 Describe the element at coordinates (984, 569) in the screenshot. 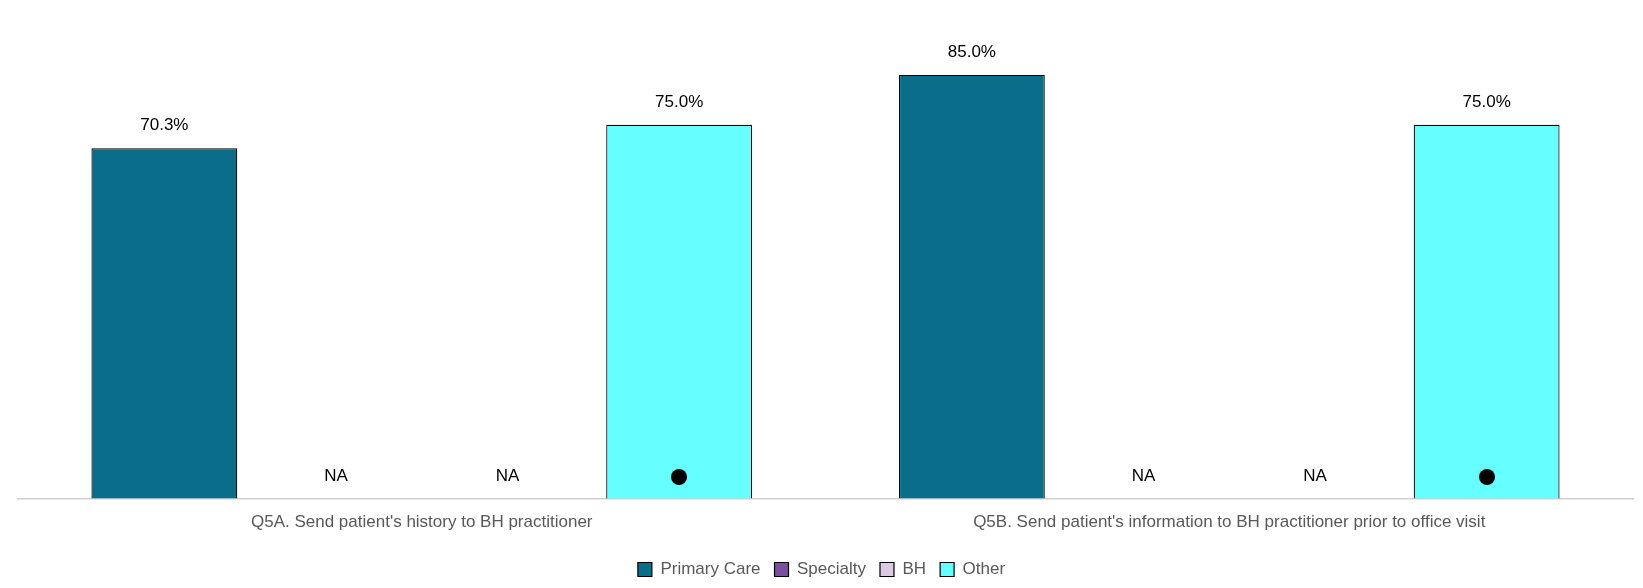

I see `legend-label: Other` at that location.